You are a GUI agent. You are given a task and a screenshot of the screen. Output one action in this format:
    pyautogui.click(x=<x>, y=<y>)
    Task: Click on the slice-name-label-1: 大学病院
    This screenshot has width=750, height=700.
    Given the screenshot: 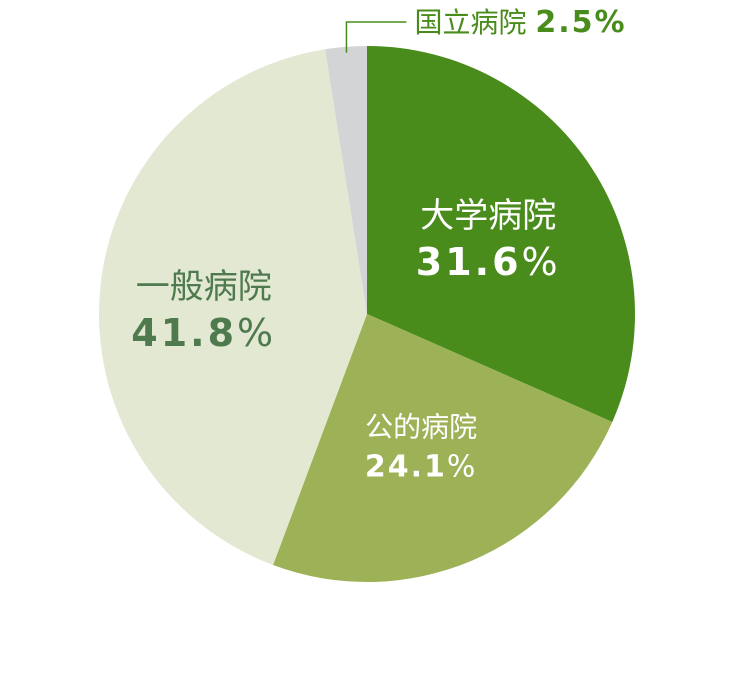 What is the action you would take?
    pyautogui.click(x=488, y=216)
    